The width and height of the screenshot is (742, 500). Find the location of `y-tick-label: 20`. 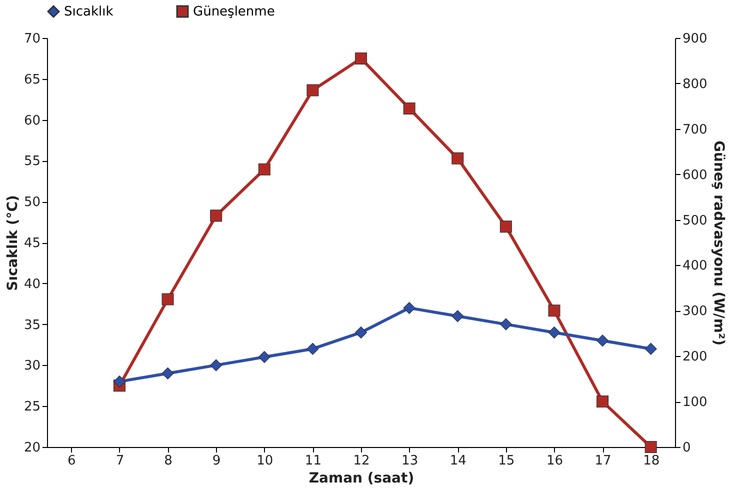

y-tick-label: 20 is located at coordinates (32, 448).